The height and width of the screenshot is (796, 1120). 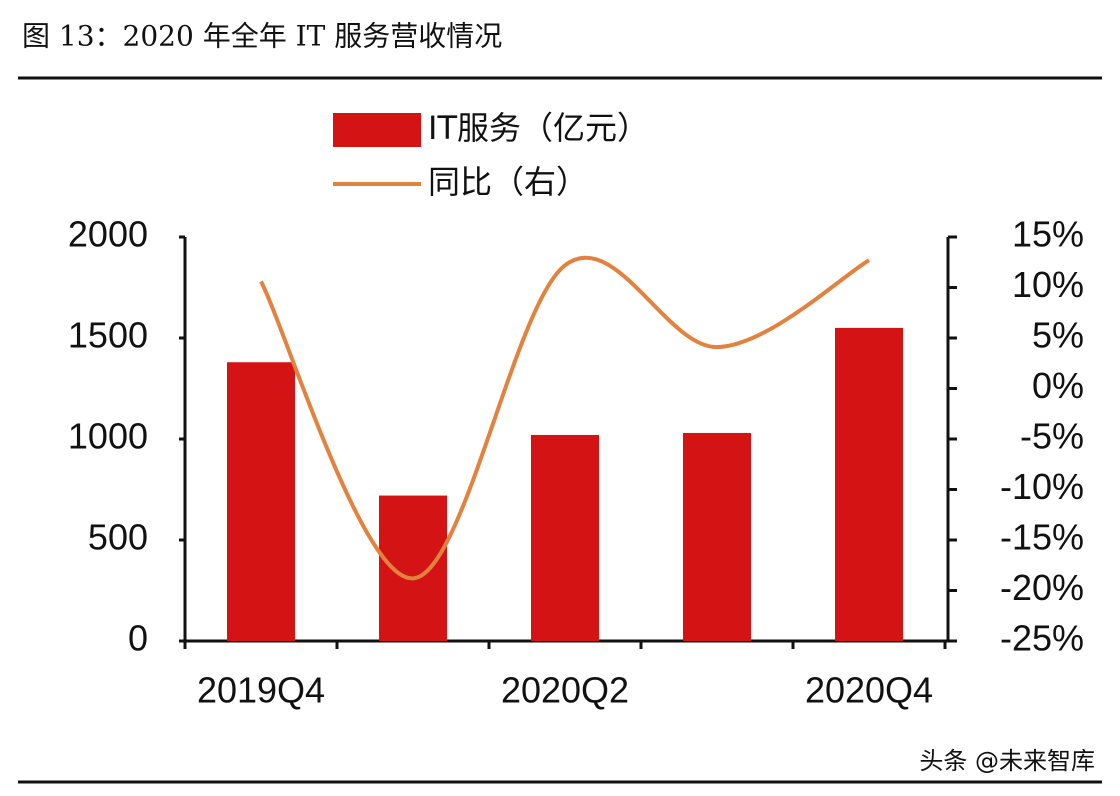 I want to click on watermark: 头条 @未来智库, so click(x=1007, y=761).